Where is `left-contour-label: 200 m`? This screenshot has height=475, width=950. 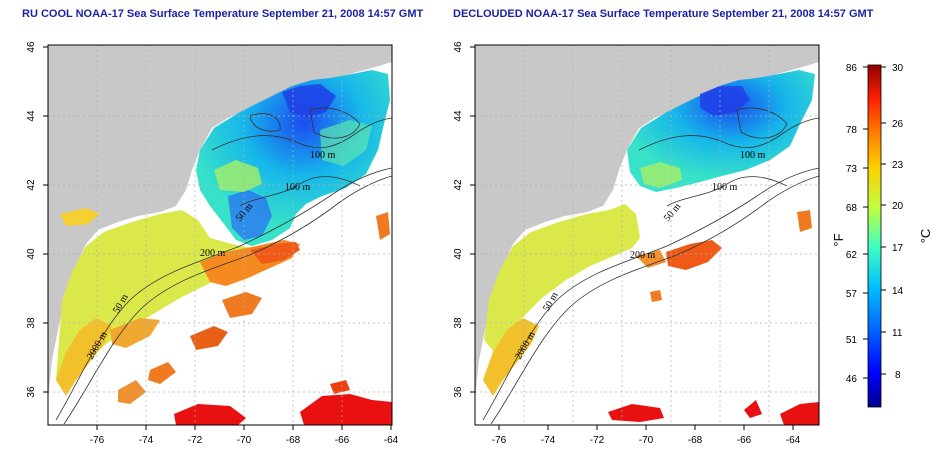 left-contour-label: 200 m is located at coordinates (213, 253).